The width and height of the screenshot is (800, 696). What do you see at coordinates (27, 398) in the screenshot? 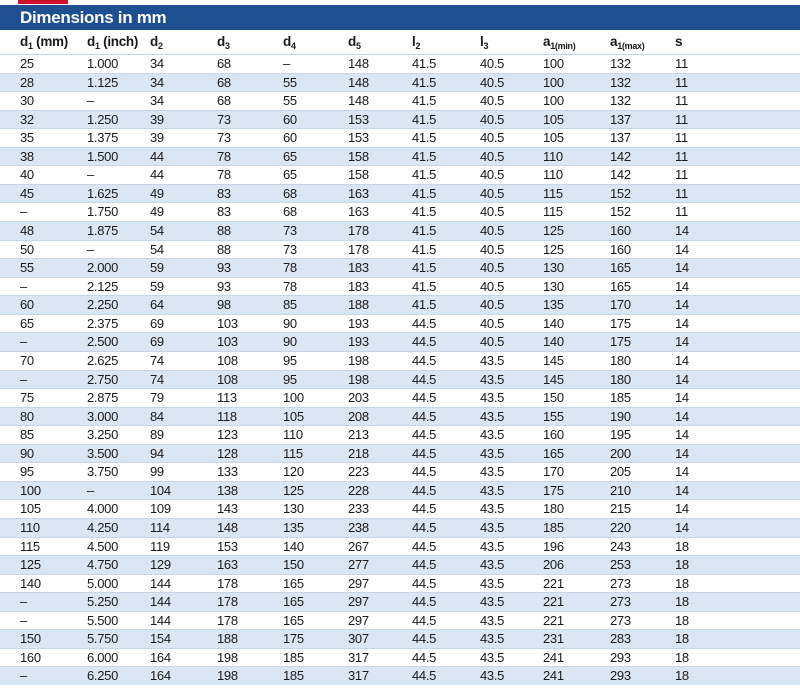
I see `table-cell: 75` at bounding box center [27, 398].